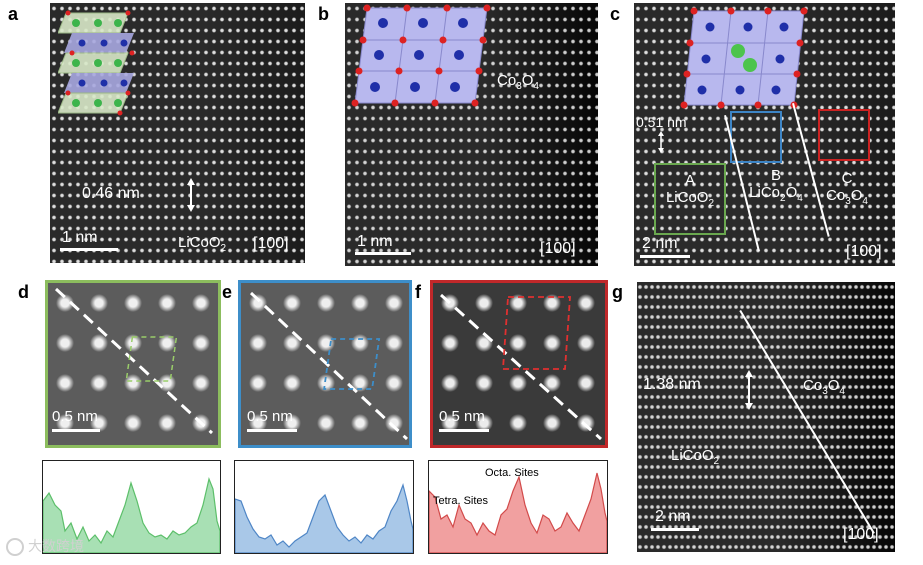 This screenshot has height=565, width=923. I want to click on watermark-icon, so click(15, 547).